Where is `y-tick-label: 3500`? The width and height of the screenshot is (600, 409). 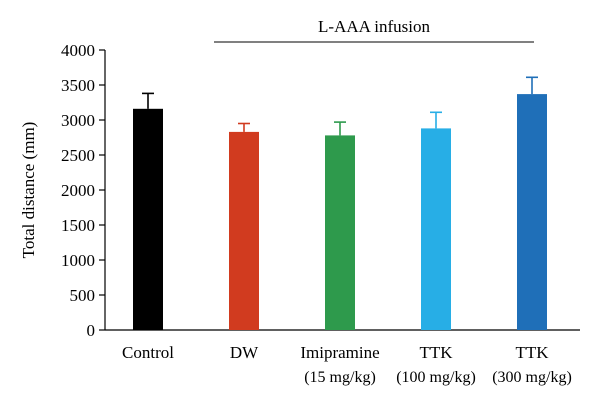 y-tick-label: 3500 is located at coordinates (78, 85).